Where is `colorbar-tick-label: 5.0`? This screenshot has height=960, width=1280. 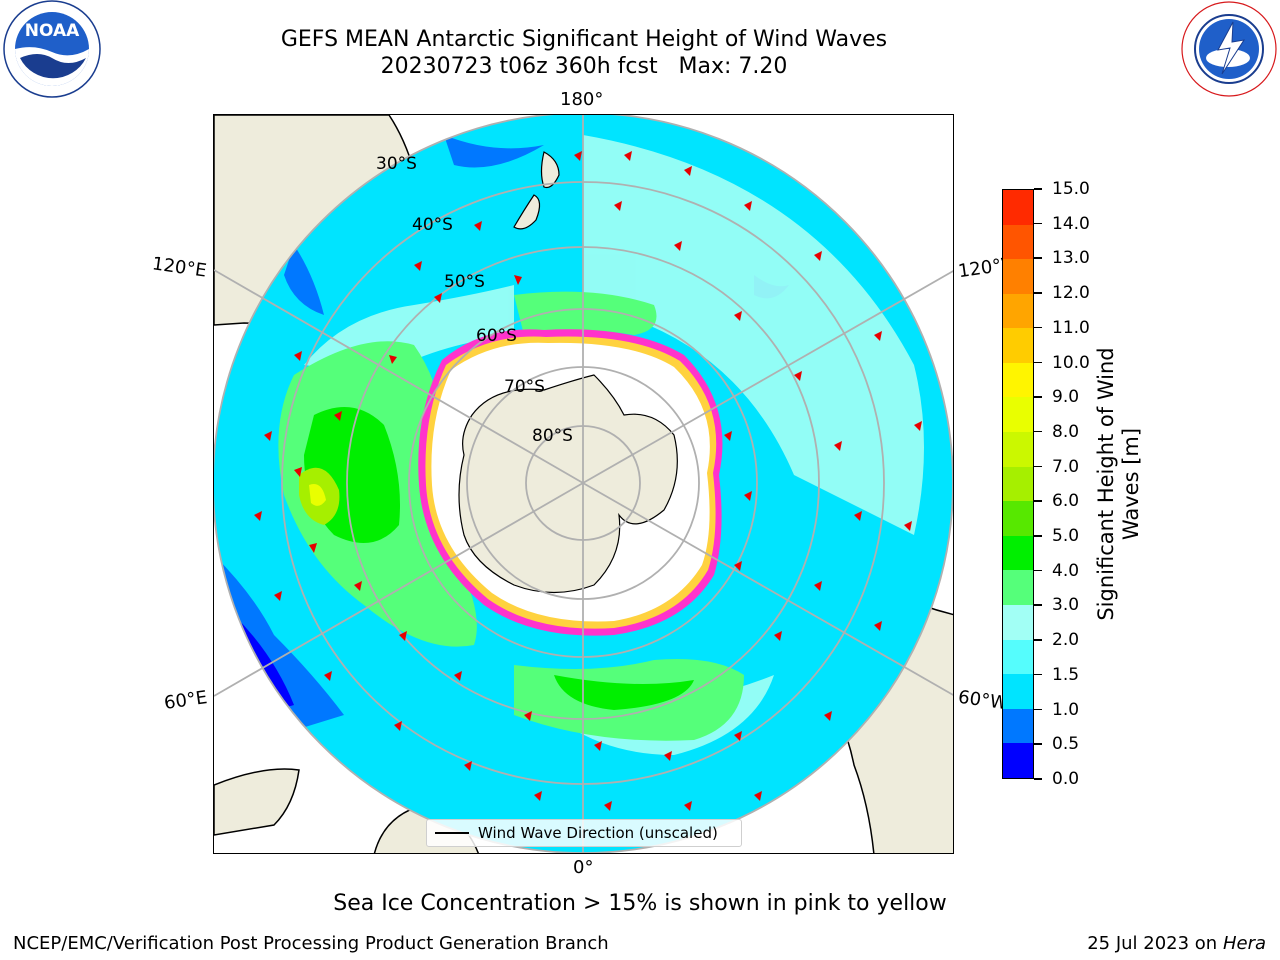 colorbar-tick-label: 5.0 is located at coordinates (1066, 536).